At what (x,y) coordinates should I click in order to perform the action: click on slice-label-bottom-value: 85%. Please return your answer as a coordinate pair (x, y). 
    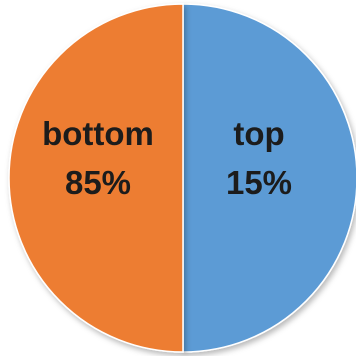
    Looking at the image, I should click on (98, 182).